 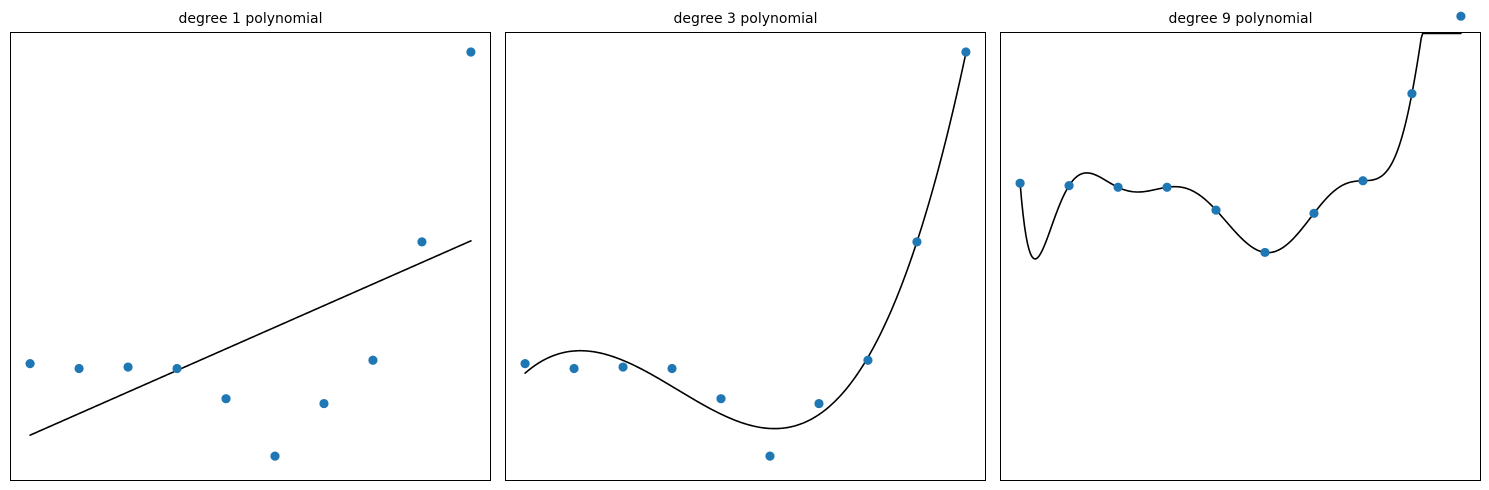 I want to click on panel-title: degree 9 polynomial, so click(x=1241, y=19).